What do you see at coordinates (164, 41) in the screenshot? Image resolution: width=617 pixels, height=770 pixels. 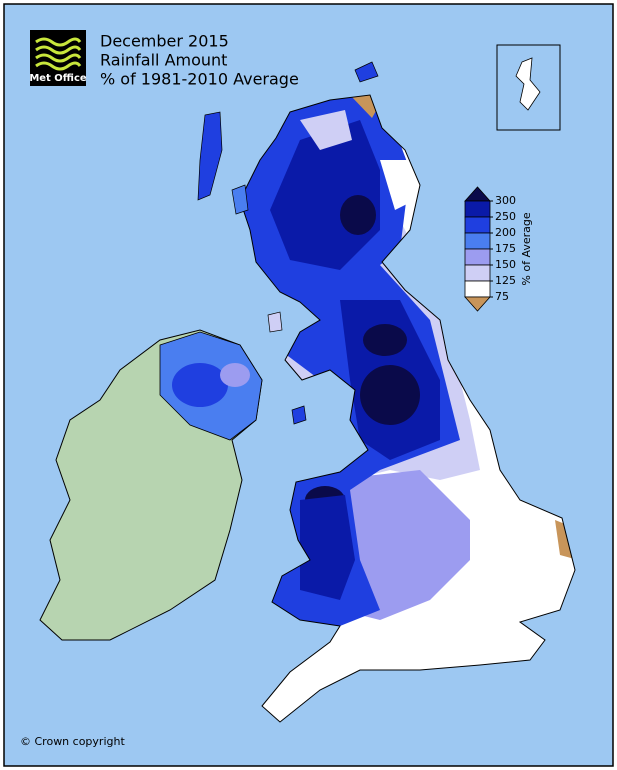 I see `title-line: December 2015` at bounding box center [164, 41].